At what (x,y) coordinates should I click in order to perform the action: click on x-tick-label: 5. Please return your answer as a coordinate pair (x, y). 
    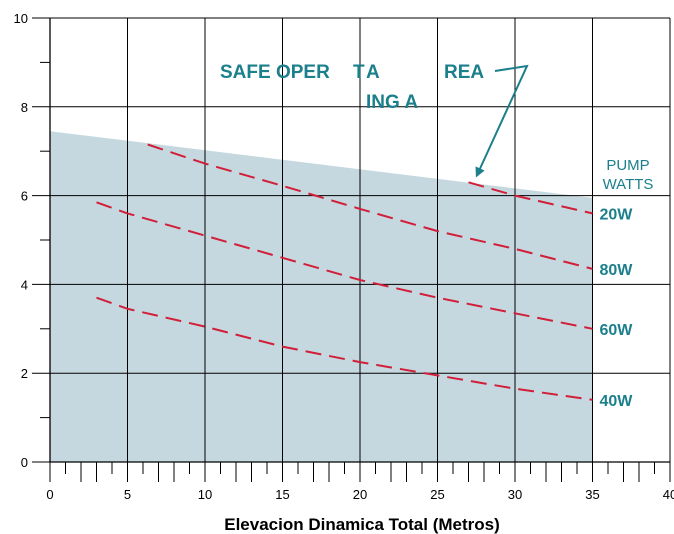
    Looking at the image, I should click on (127, 494).